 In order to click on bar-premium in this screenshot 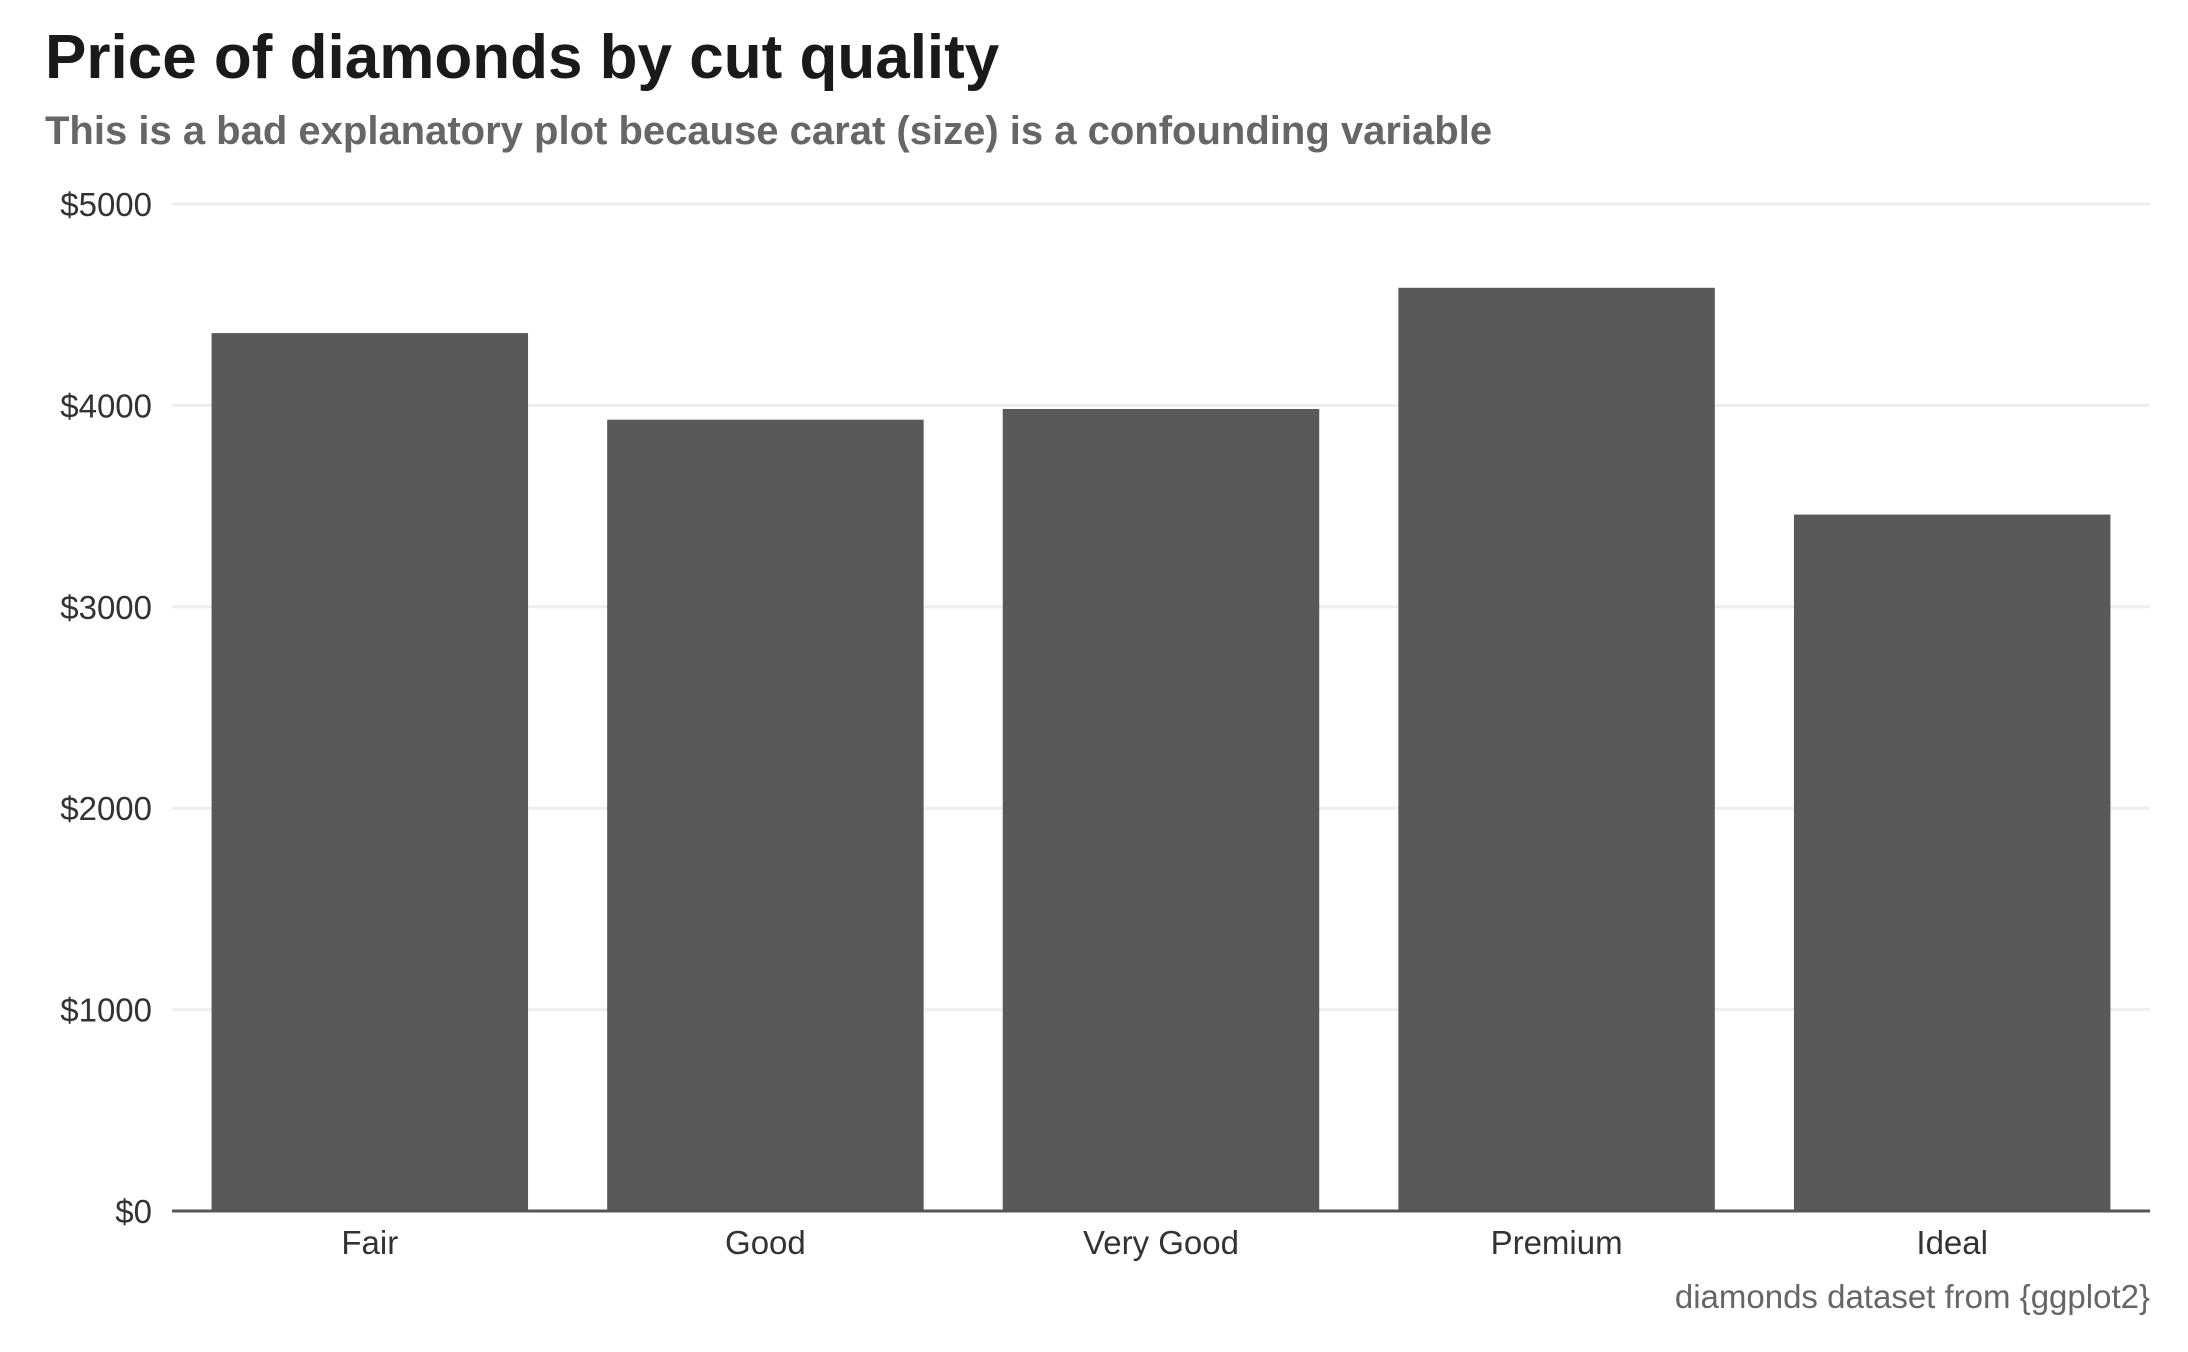, I will do `click(1556, 749)`.